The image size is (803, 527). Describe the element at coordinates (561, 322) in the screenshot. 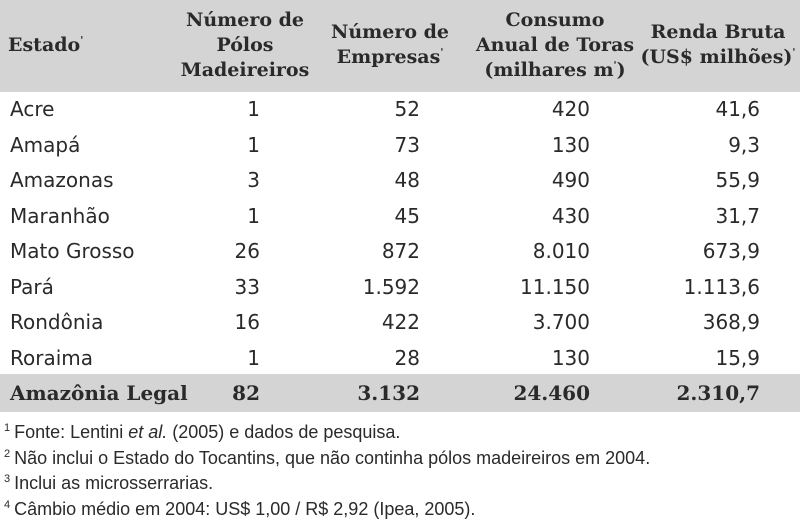

I see `cell-consumo: 3.700` at that location.